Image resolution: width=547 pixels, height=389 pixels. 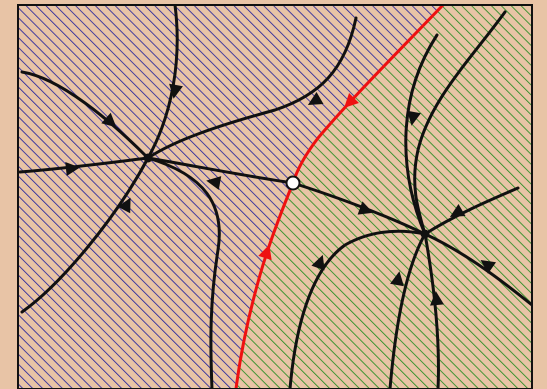 What do you see at coordinates (293, 183) in the screenshot?
I see `saddle-point` at bounding box center [293, 183].